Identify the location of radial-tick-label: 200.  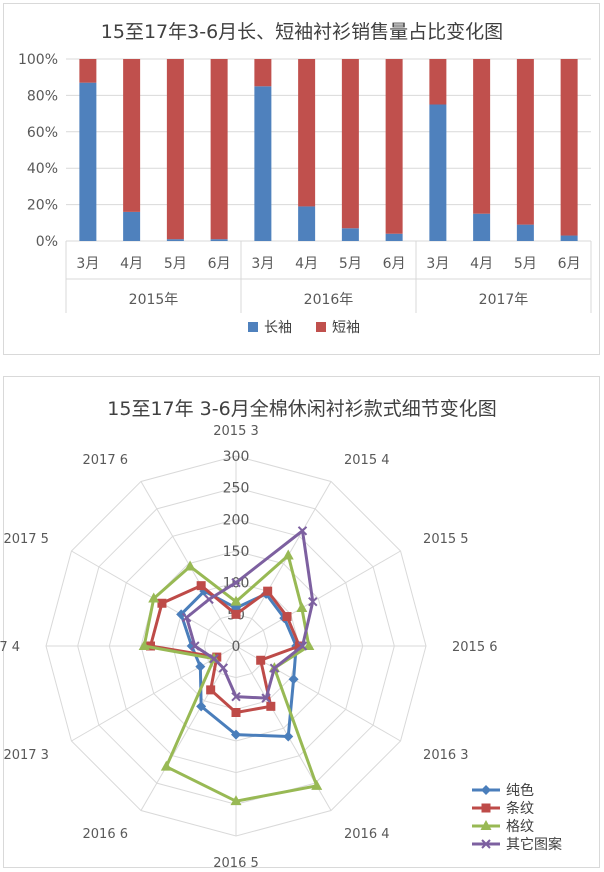
(236, 520).